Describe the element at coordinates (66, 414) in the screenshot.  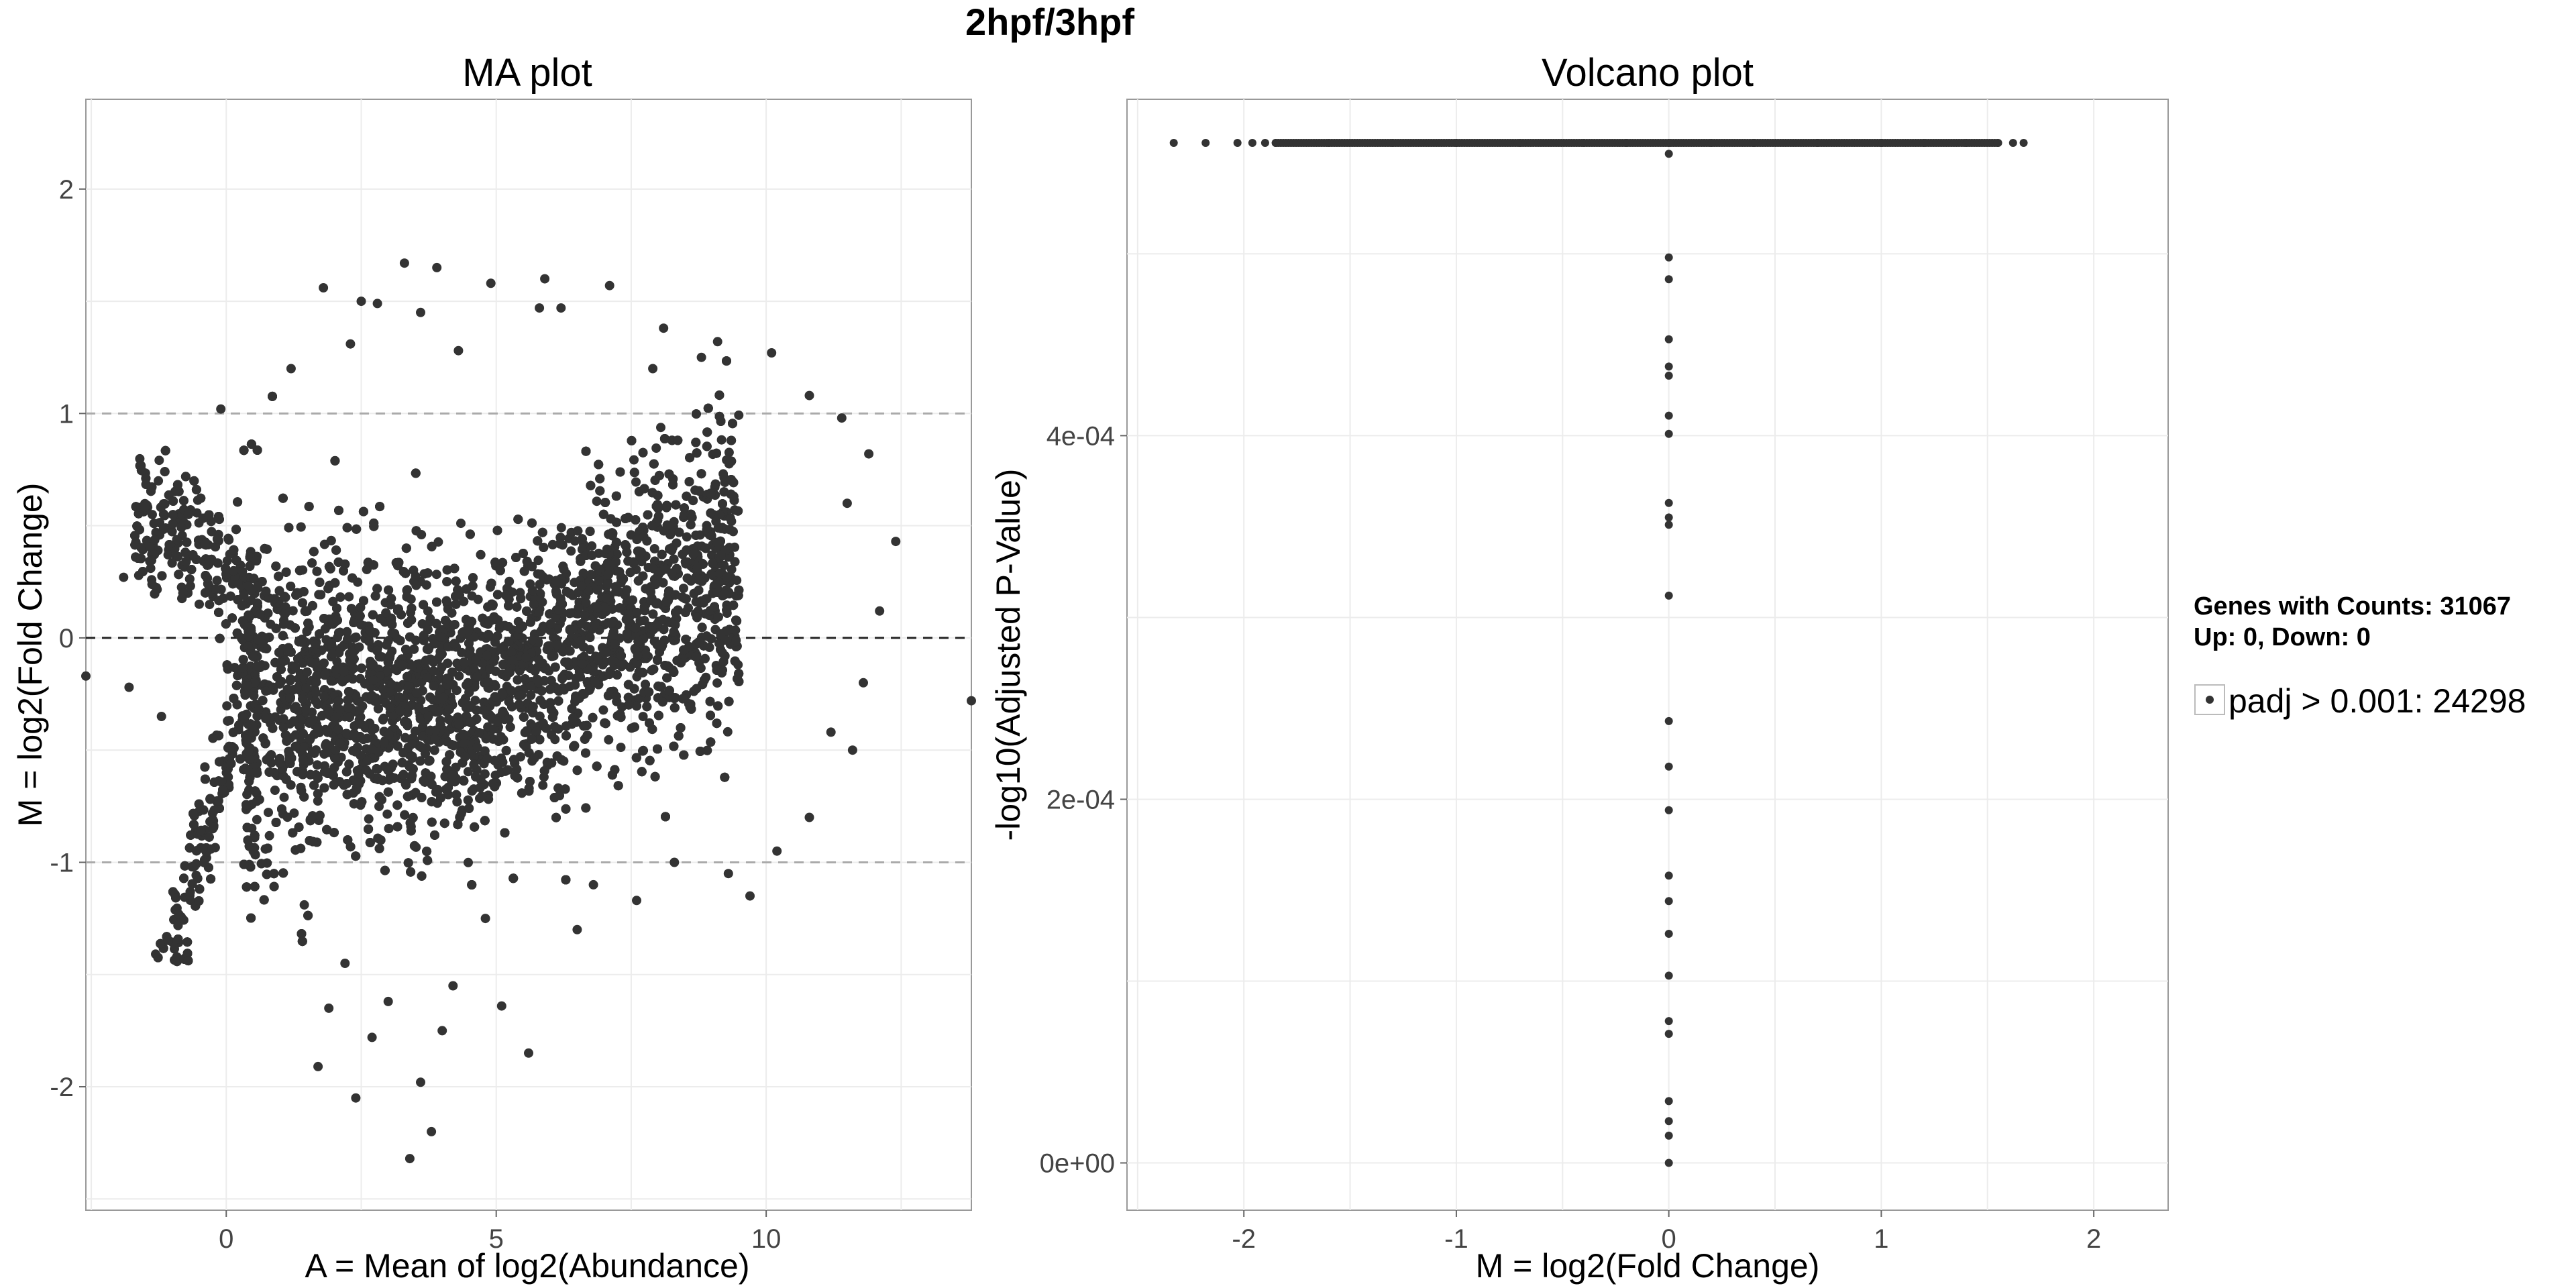
I see `ma-ytick-label: 1` at that location.